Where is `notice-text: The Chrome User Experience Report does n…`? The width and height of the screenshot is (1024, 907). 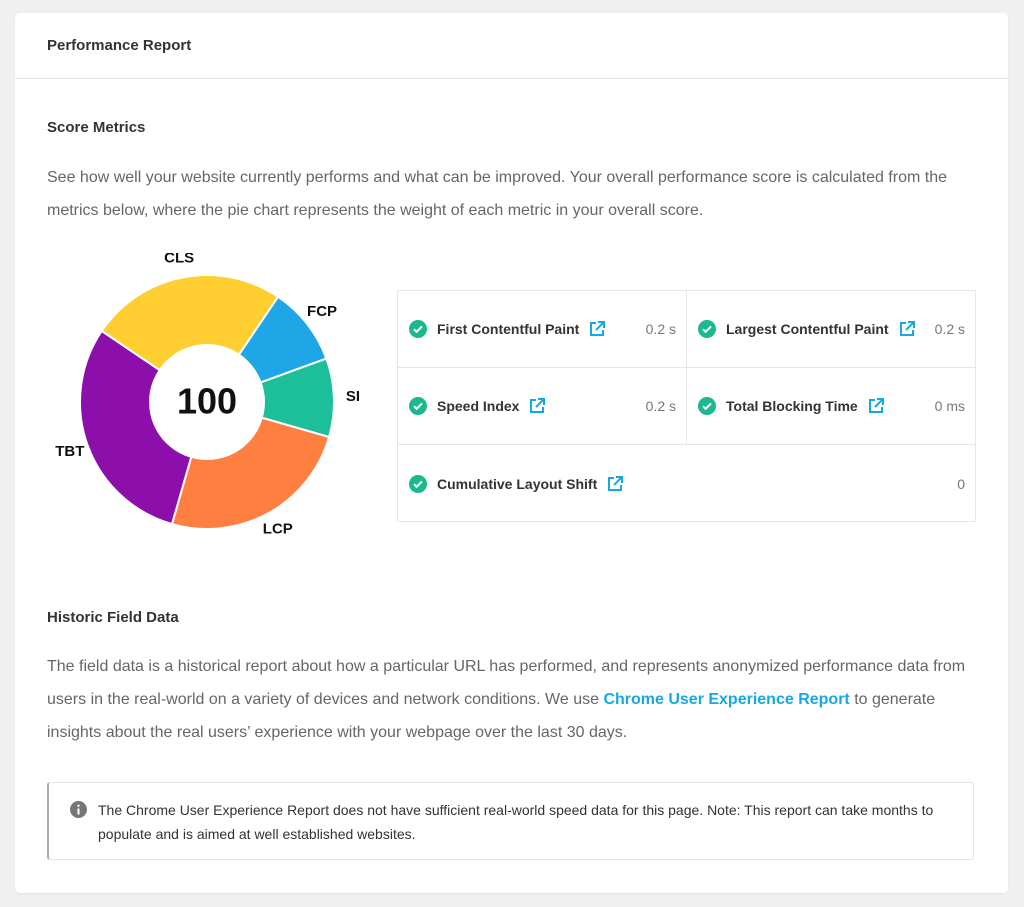
notice-text: The Chrome User Experience Report does n… is located at coordinates (516, 822).